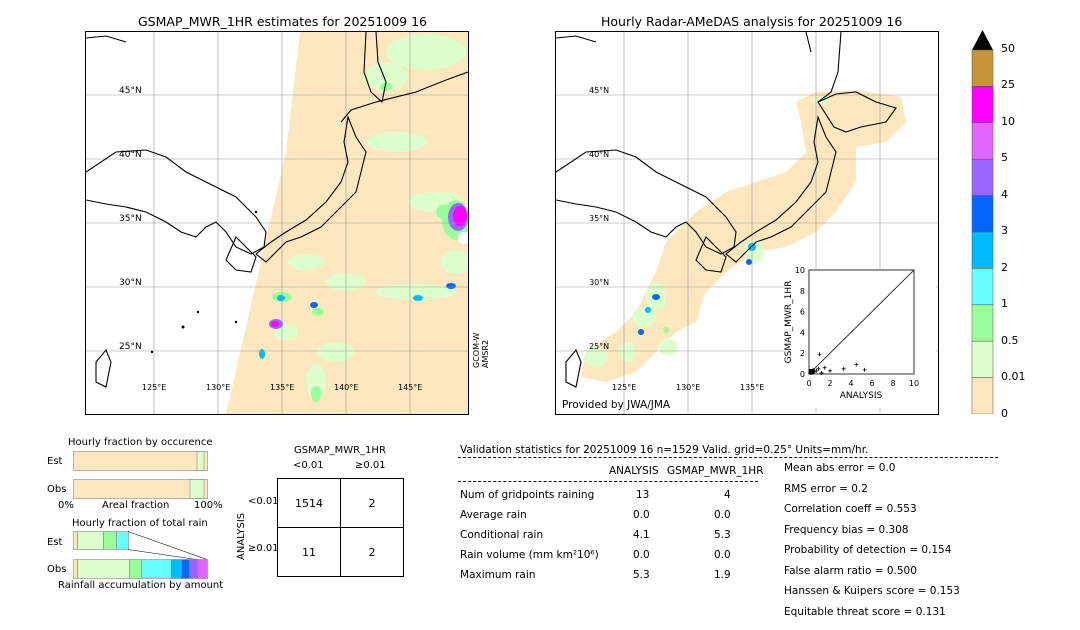  I want to click on colorbar-label: 25, so click(1008, 84).